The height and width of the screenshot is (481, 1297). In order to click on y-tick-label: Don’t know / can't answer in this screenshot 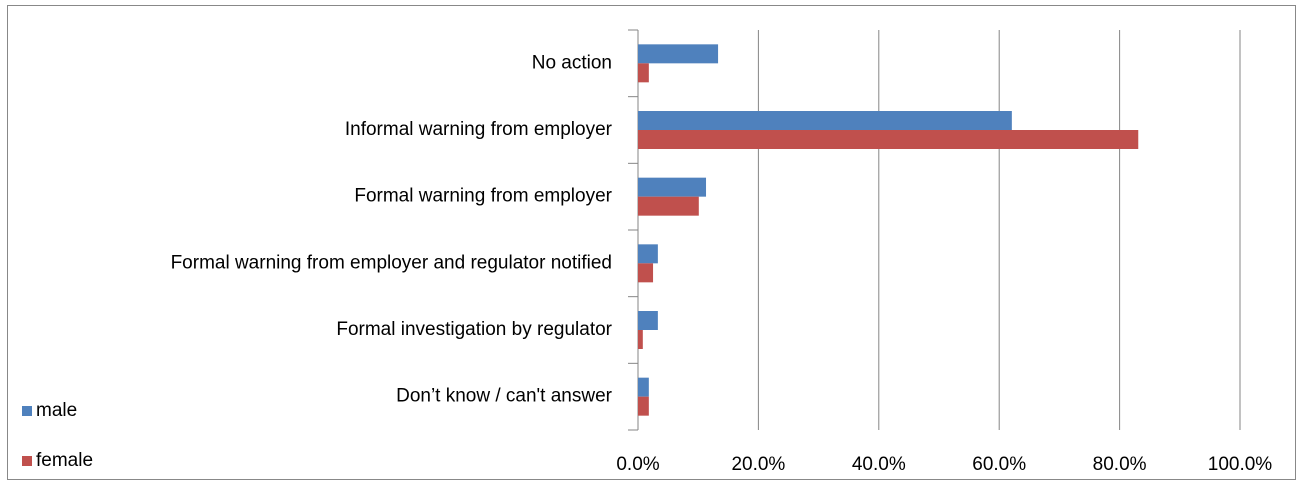, I will do `click(504, 396)`.